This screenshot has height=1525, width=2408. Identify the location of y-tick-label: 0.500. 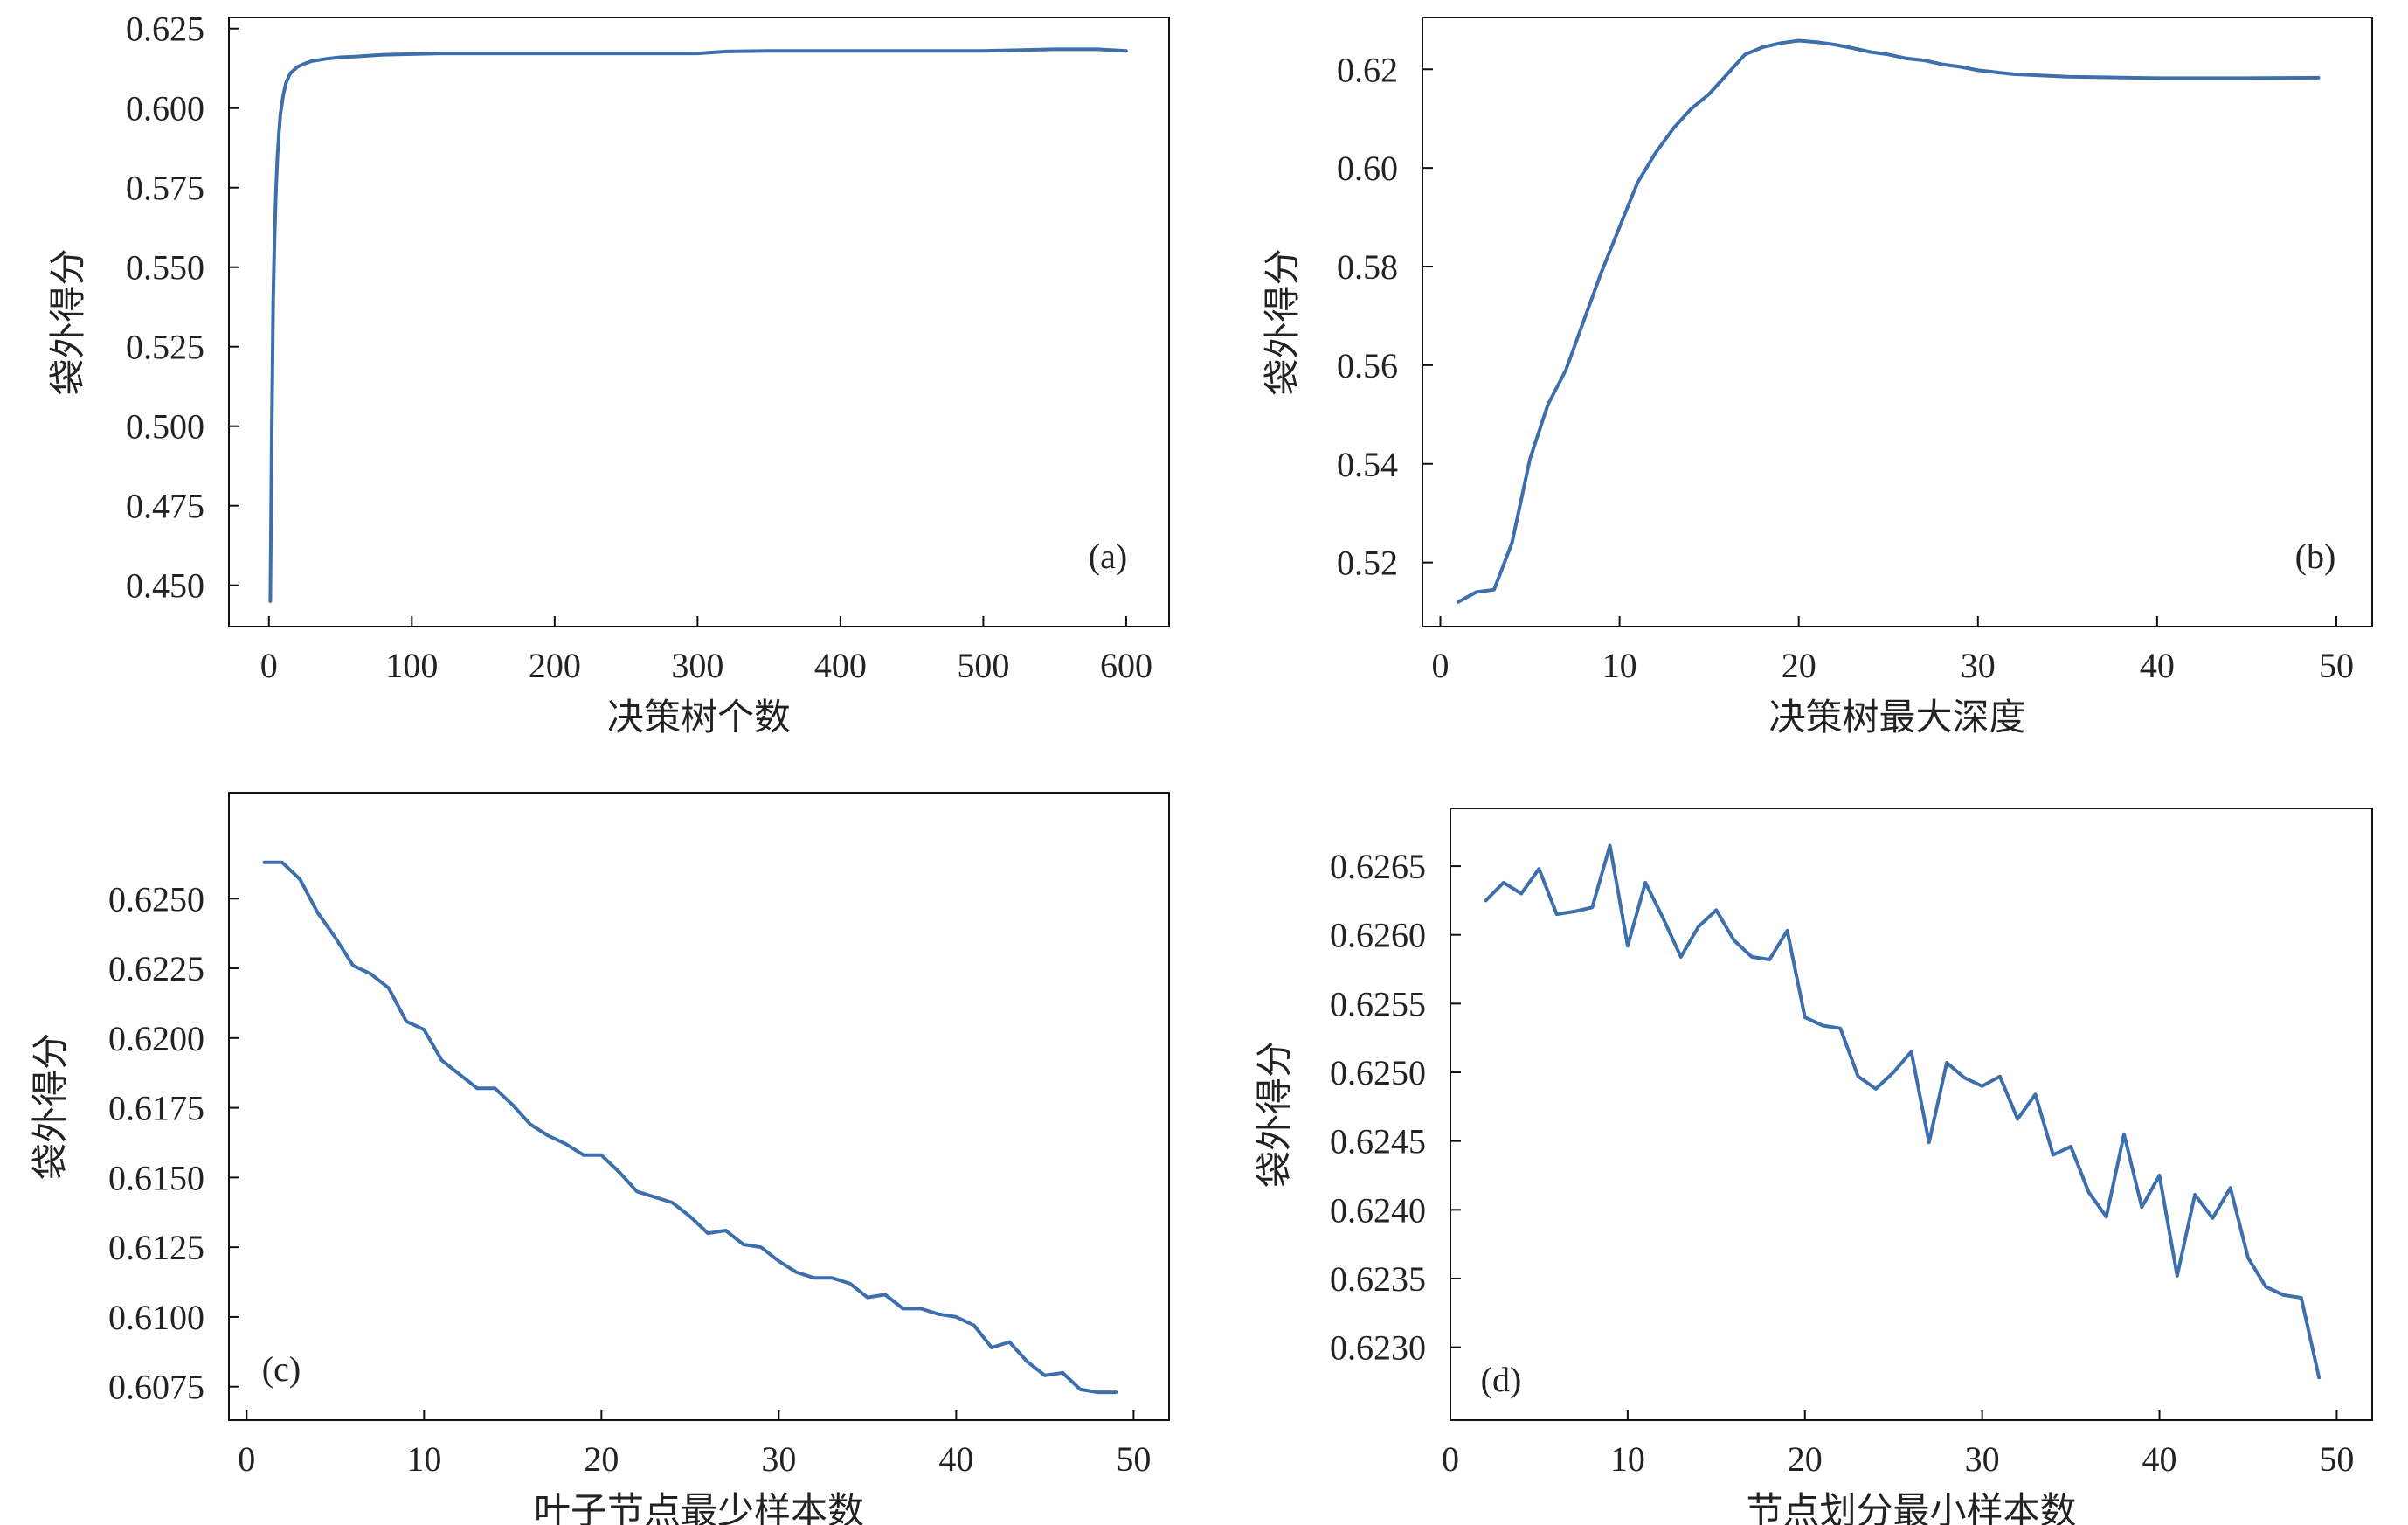
(165, 427).